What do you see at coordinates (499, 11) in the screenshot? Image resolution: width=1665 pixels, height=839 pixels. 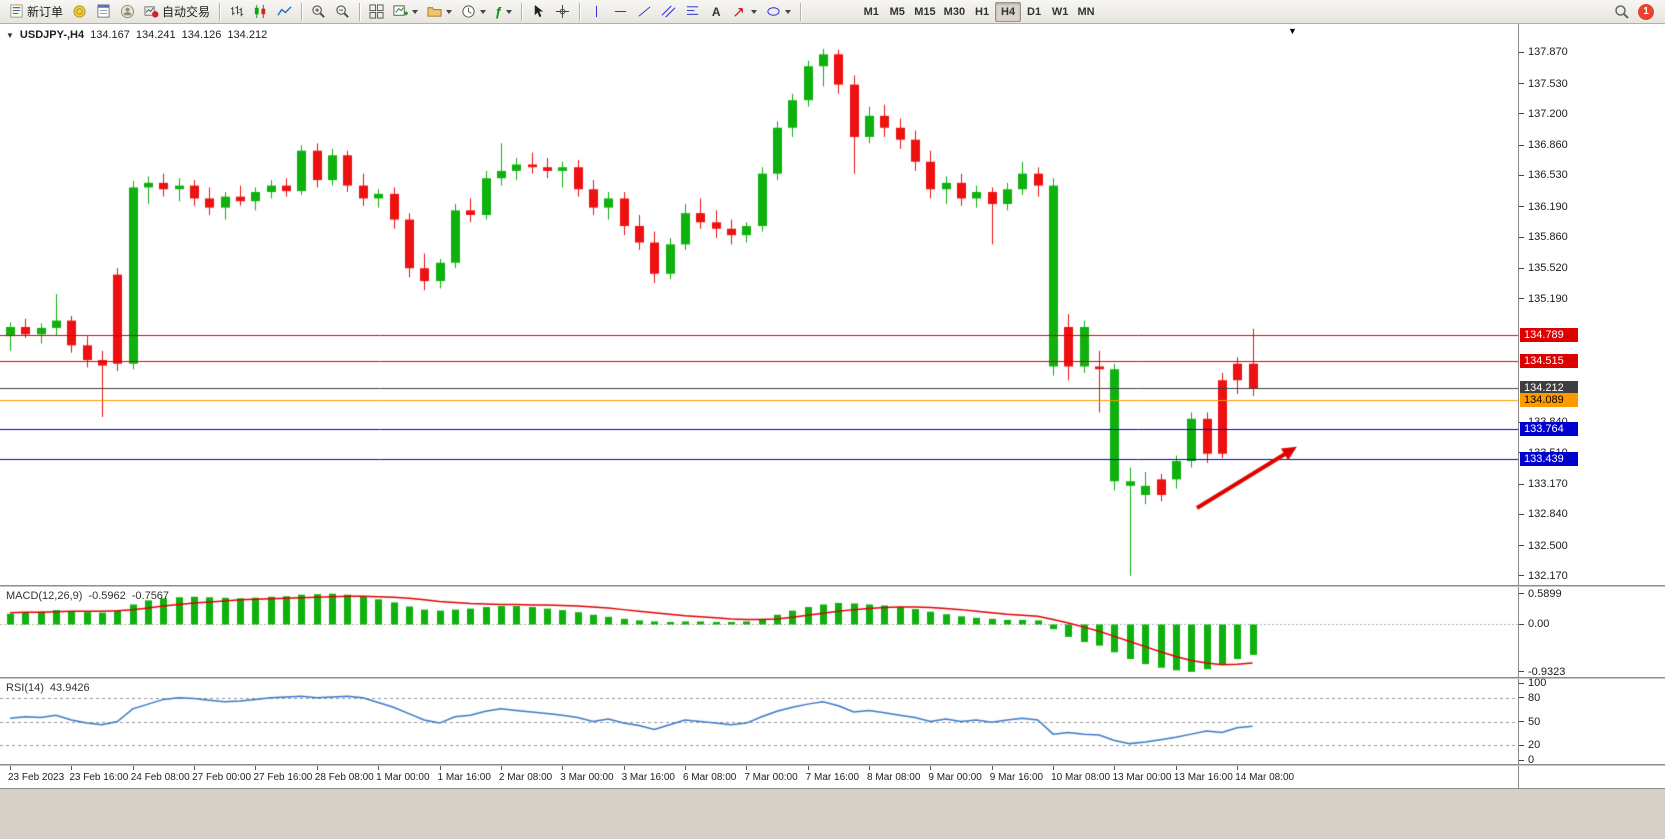 I see `indicators-icon: ƒ` at bounding box center [499, 11].